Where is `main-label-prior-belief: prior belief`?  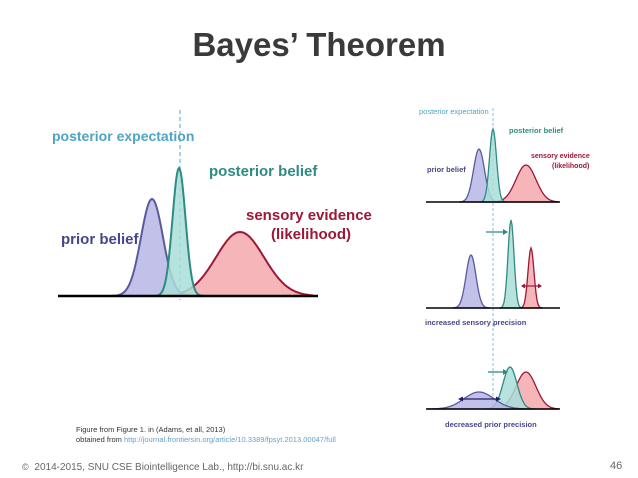 main-label-prior-belief: prior belief is located at coordinates (100, 239).